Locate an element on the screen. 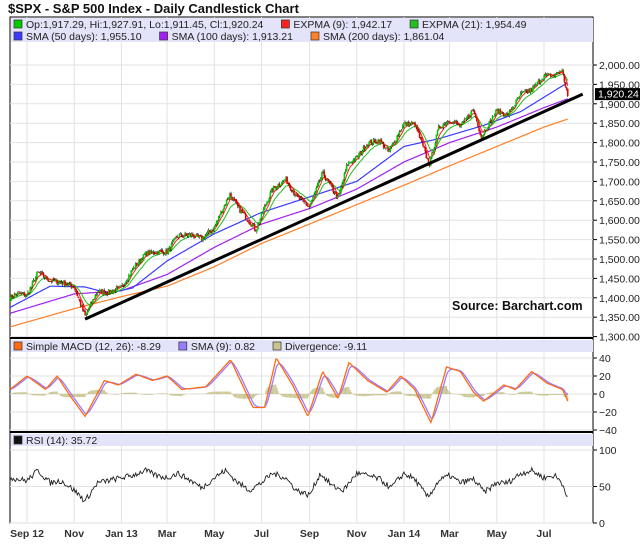 The image size is (640, 560). legend-expma9: EXPMA (9): 1,942.17 is located at coordinates (342, 25).